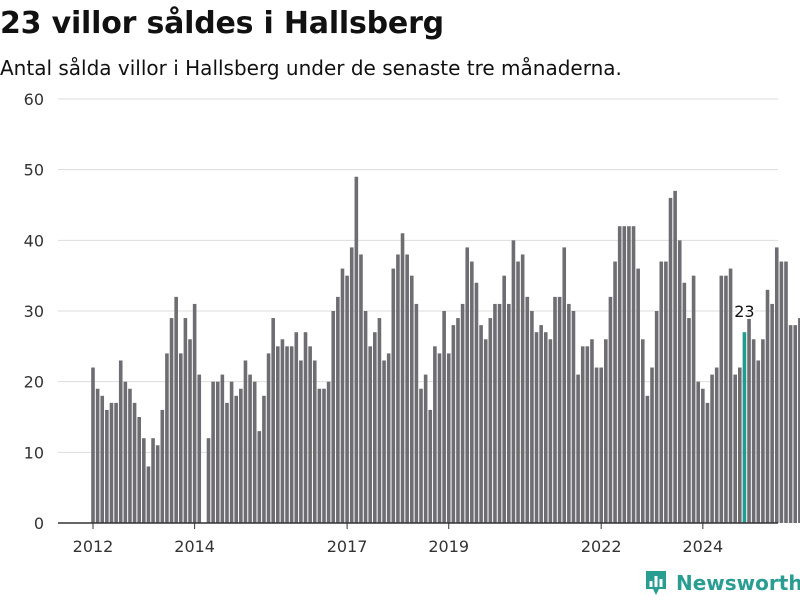 The image size is (800, 600). I want to click on y-tick-label: 60, so click(34, 99).